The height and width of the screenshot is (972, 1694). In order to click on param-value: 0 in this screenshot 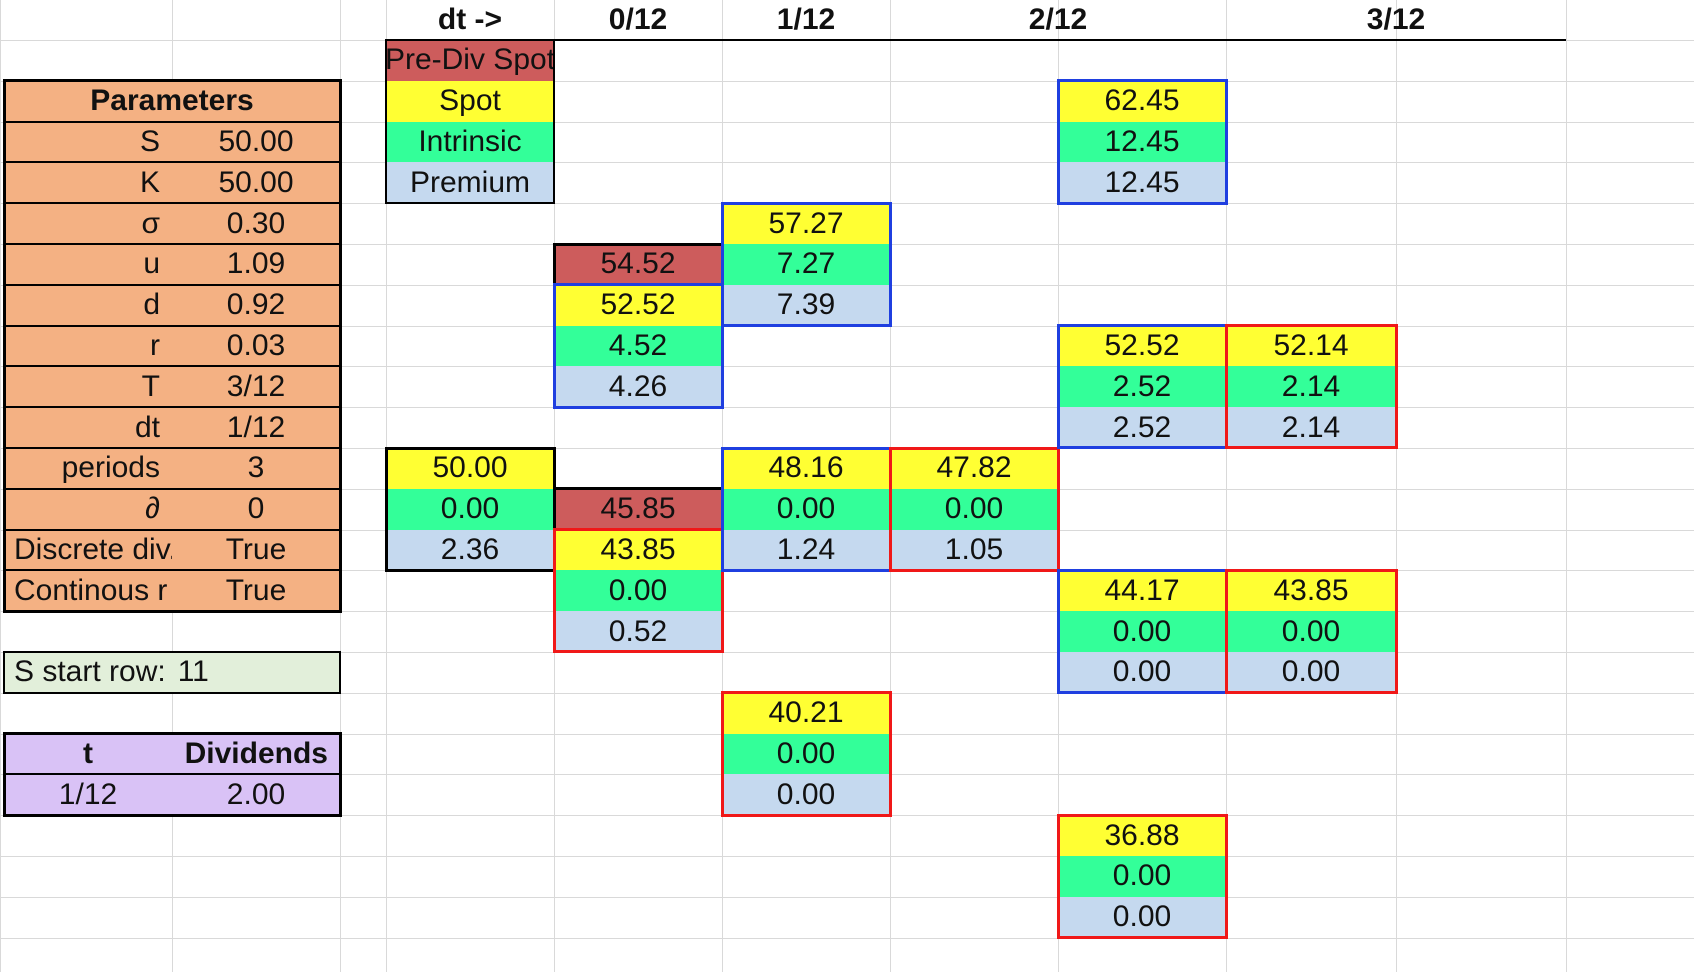, I will do `click(256, 509)`.